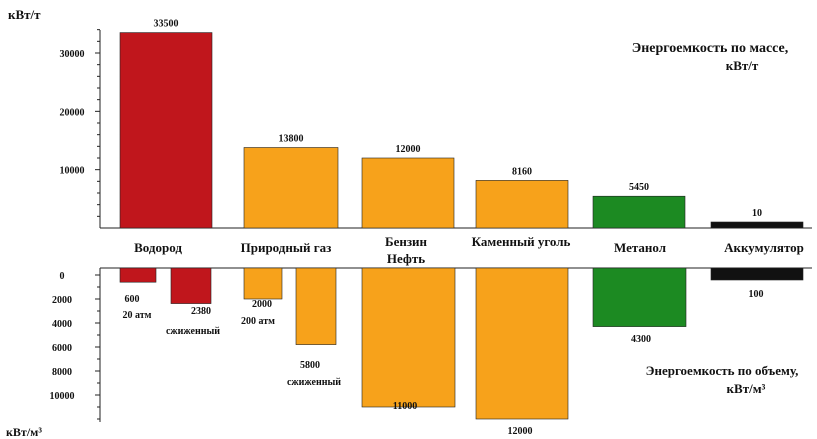 The height and width of the screenshot is (439, 817). Describe the element at coordinates (291, 139) in the screenshot. I see `mass-value-label: 13800` at that location.